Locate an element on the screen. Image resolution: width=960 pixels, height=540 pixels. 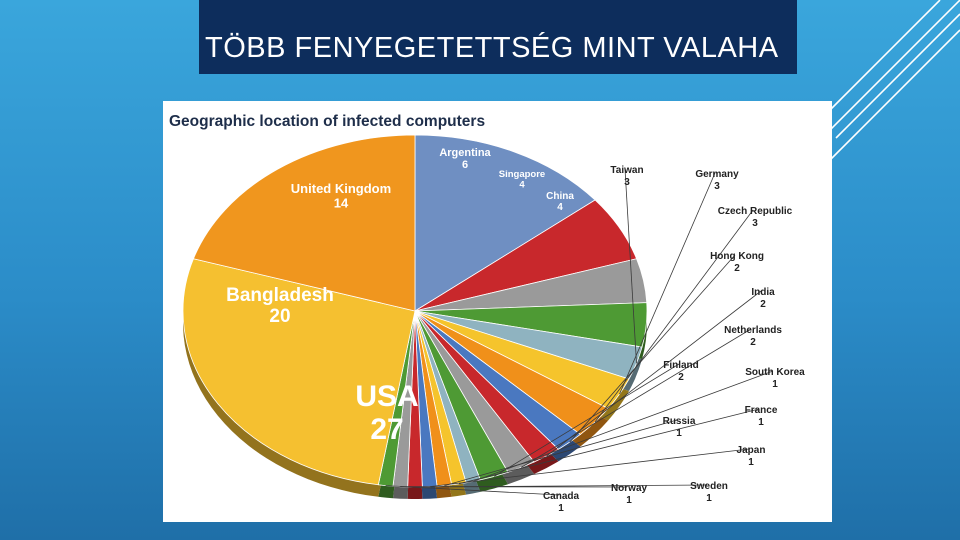
leader-line-russia is located at coordinates (561, 452).